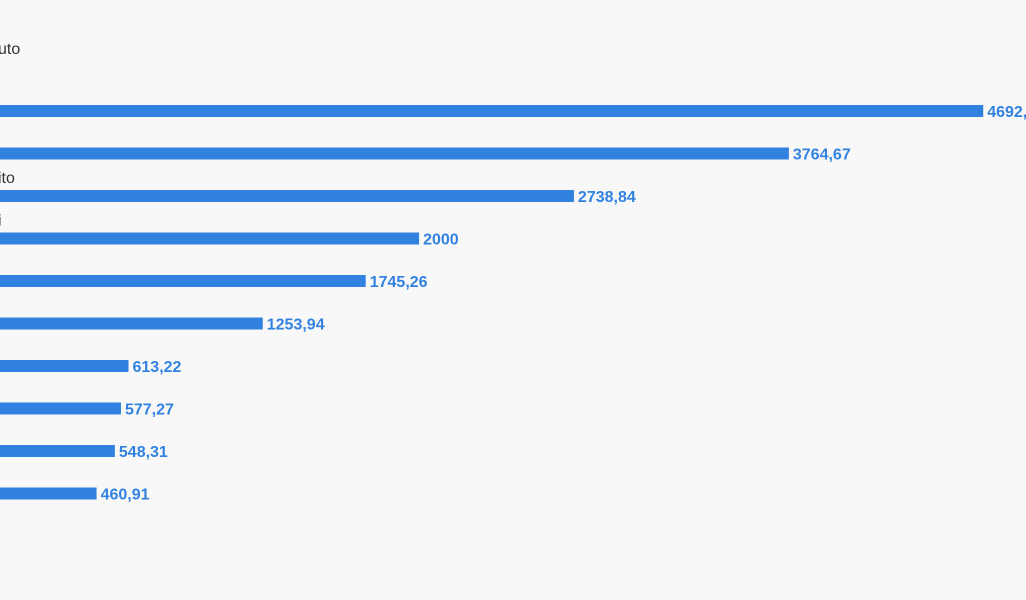 The height and width of the screenshot is (600, 1026). Describe the element at coordinates (10, 49) in the screenshot. I see `category-label-0: uto` at that location.